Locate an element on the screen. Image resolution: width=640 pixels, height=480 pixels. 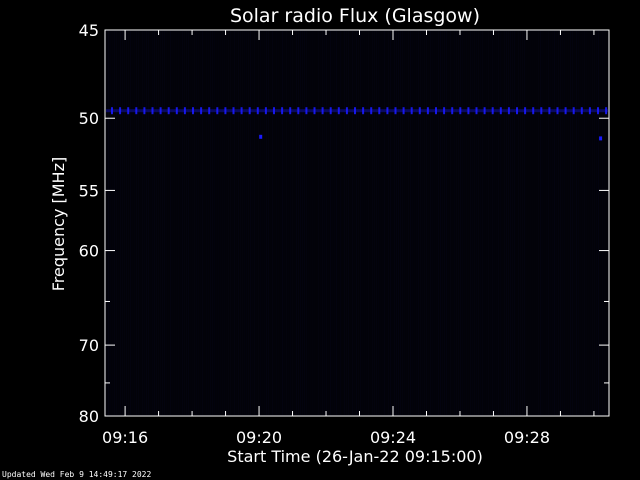
y-tick-label: 70 is located at coordinates (89, 345).